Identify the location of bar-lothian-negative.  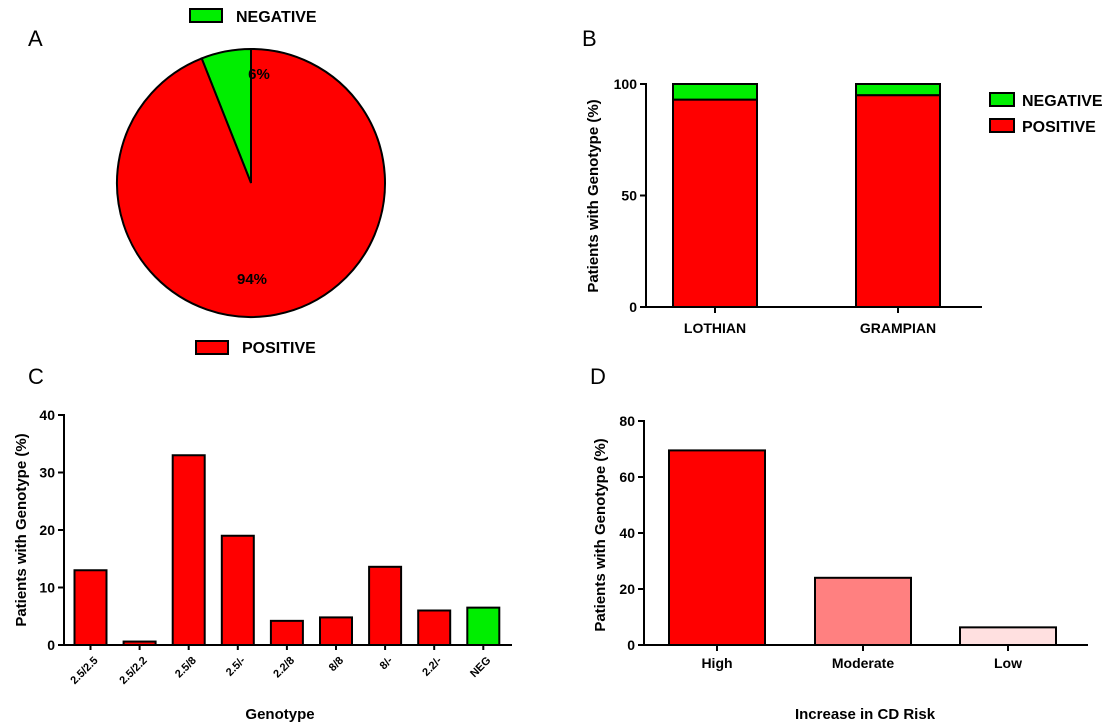
(715, 92).